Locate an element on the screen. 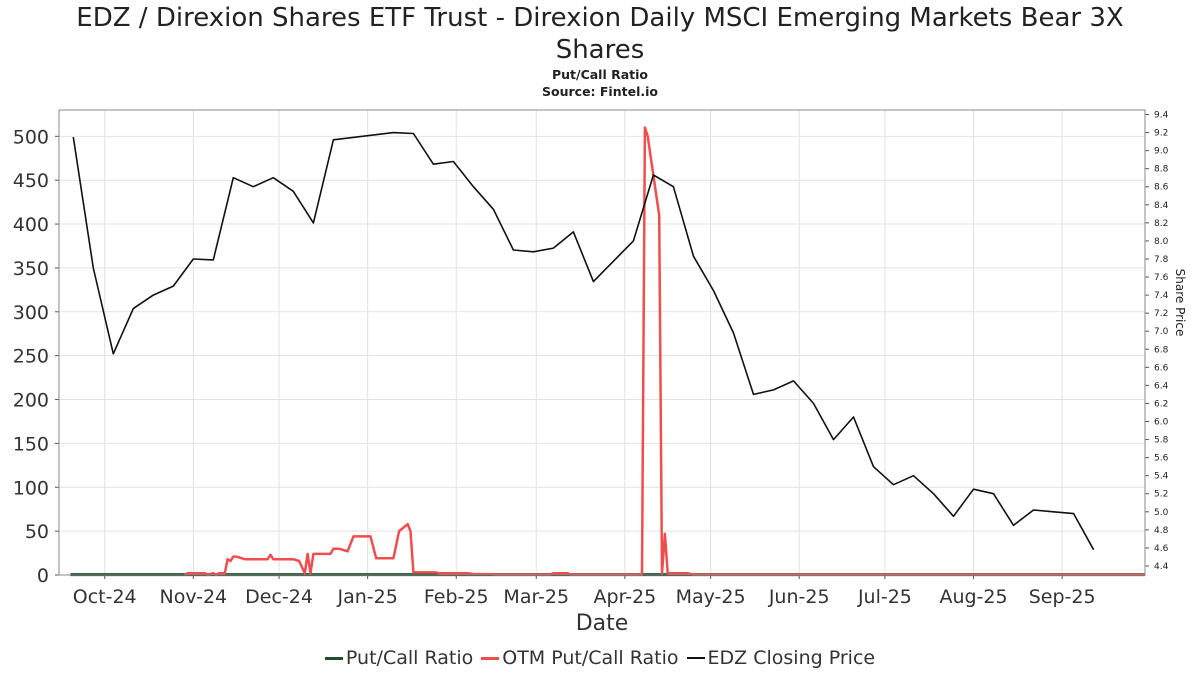 The height and width of the screenshot is (675, 1200). chart-source: Source: Fintel.io is located at coordinates (600, 91).